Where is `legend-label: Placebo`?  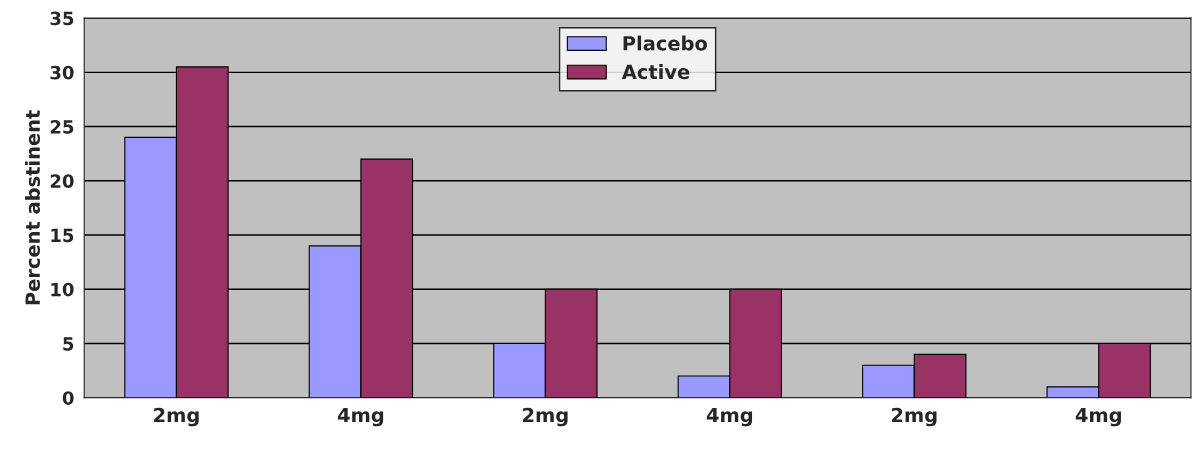
legend-label: Placebo is located at coordinates (665, 43).